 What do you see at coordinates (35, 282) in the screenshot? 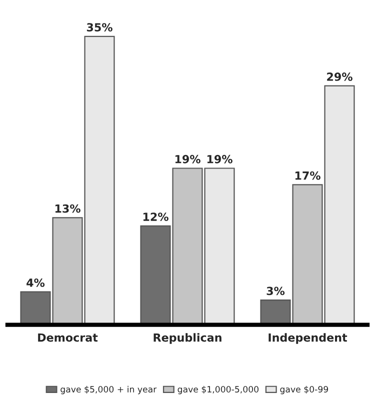
I see `data-label: 4%` at bounding box center [35, 282].